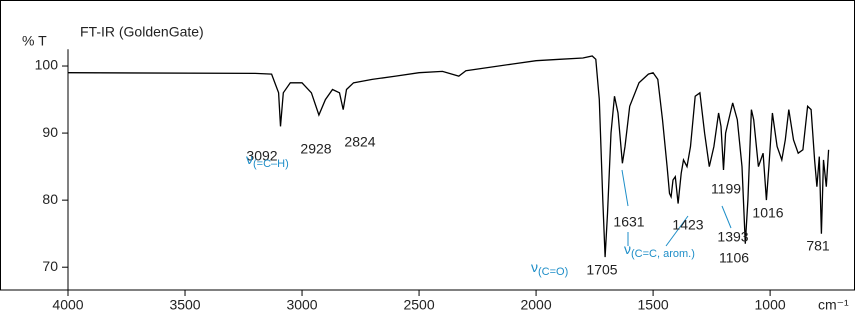 Image resolution: width=855 pixels, height=329 pixels. Describe the element at coordinates (50, 199) in the screenshot. I see `y-tick-label: 80` at that location.